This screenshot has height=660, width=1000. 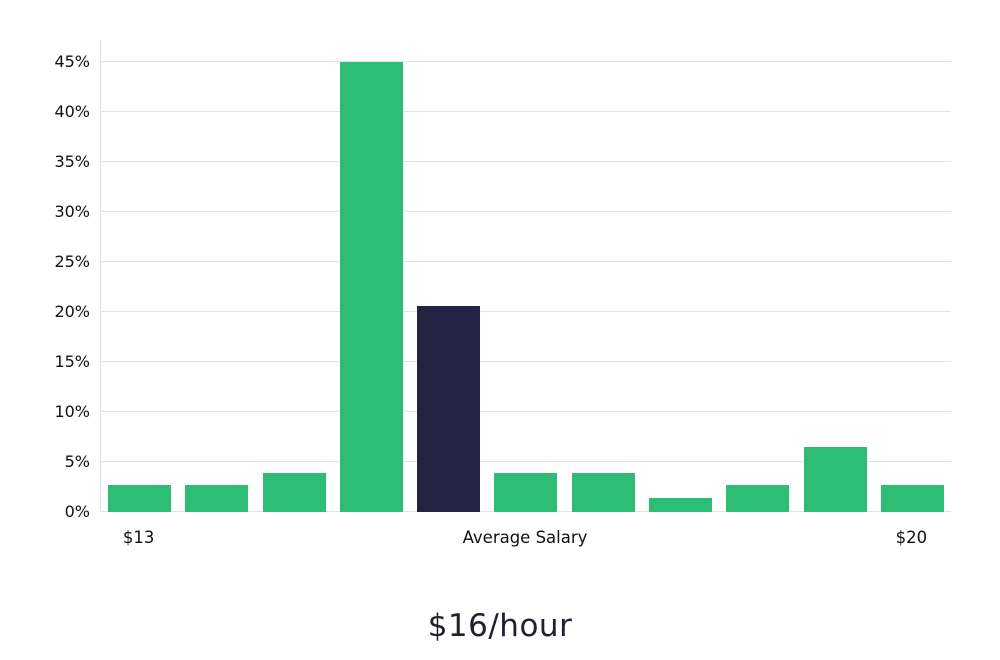 I want to click on y-tick-label: 40%, so click(x=72, y=111).